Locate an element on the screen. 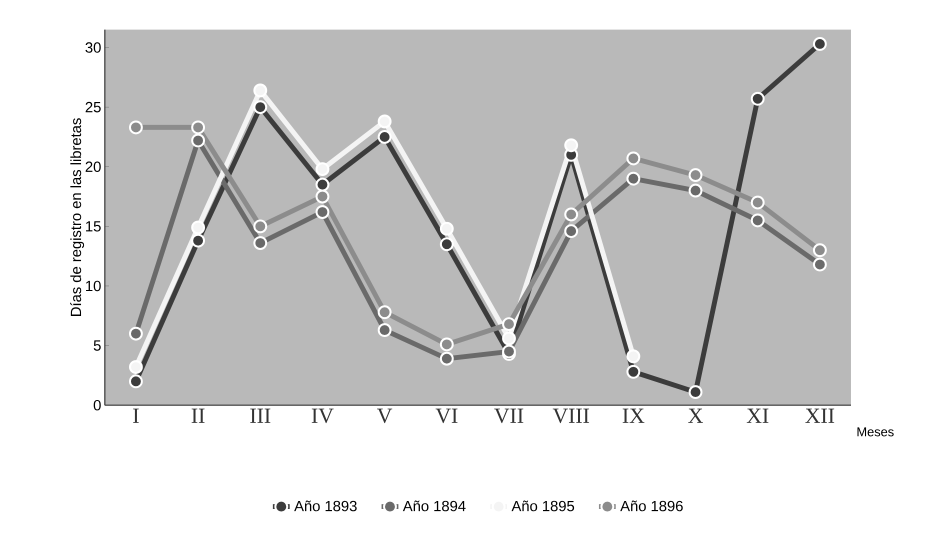 The height and width of the screenshot is (540, 933). y-tick-label: 30 is located at coordinates (93, 47).